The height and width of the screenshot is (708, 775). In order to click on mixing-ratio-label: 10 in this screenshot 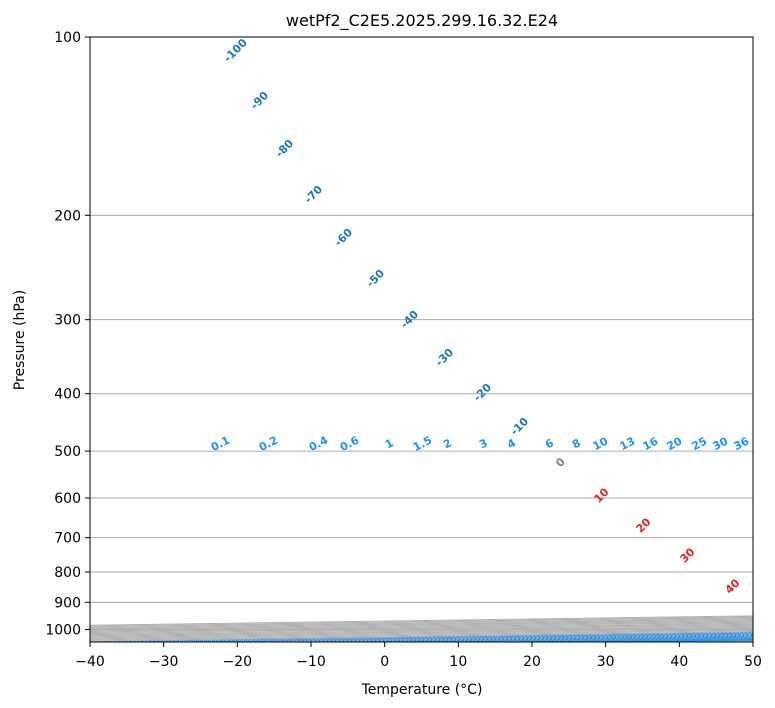, I will do `click(601, 443)`.